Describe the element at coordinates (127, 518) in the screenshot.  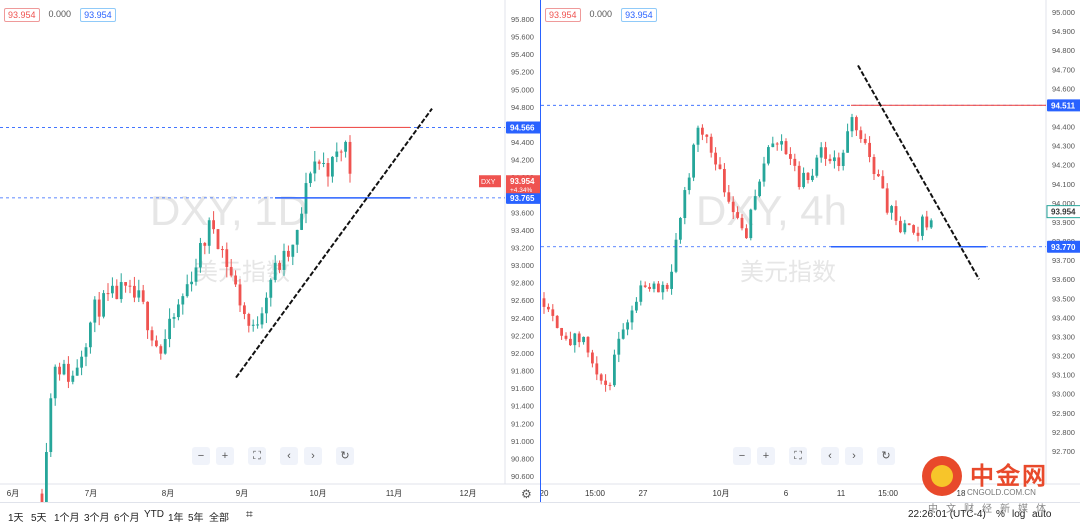
I see `range-6m-button: 6个月` at that location.